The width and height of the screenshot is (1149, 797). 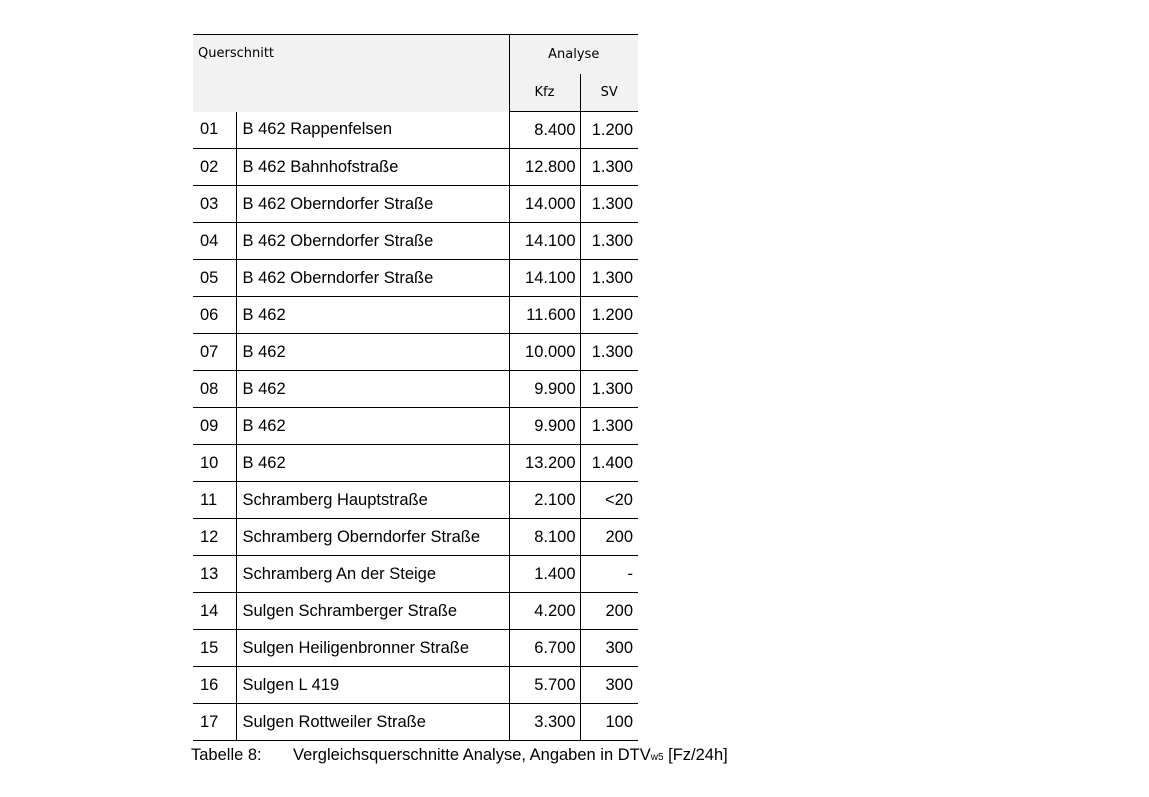 What do you see at coordinates (372, 574) in the screenshot?
I see `row-name: Schramberg An der Steige` at bounding box center [372, 574].